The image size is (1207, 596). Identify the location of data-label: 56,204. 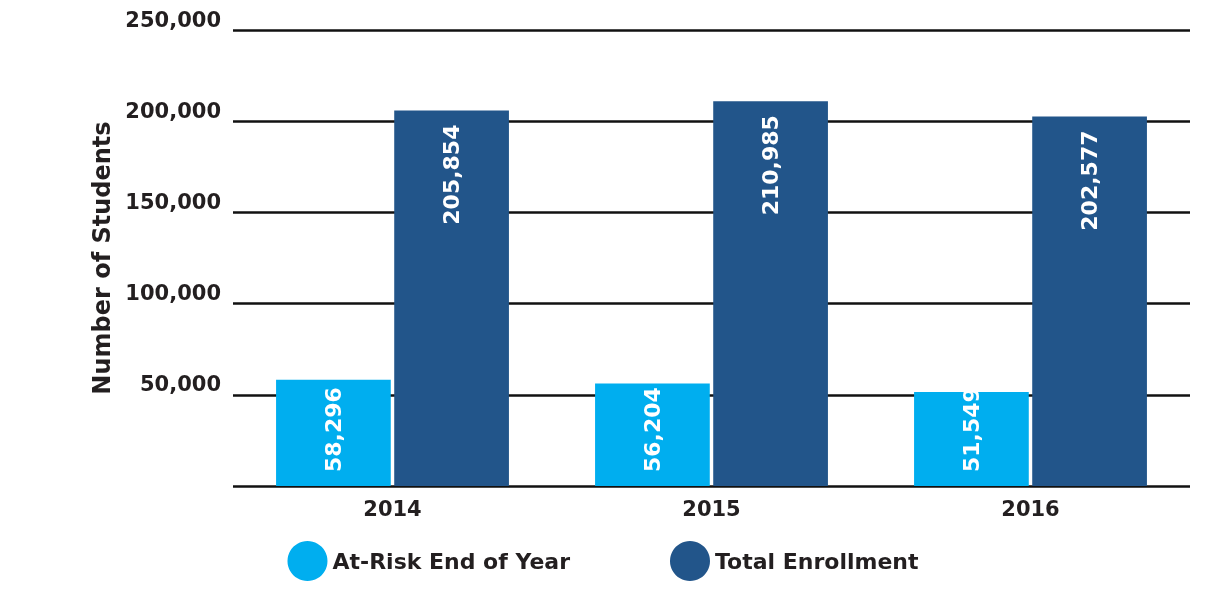
(652, 429).